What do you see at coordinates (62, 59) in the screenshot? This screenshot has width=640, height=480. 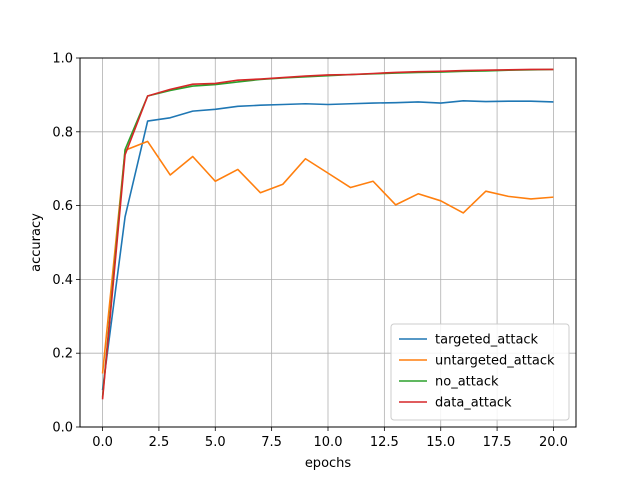 I see `y-tick-label: 1.0` at bounding box center [62, 59].